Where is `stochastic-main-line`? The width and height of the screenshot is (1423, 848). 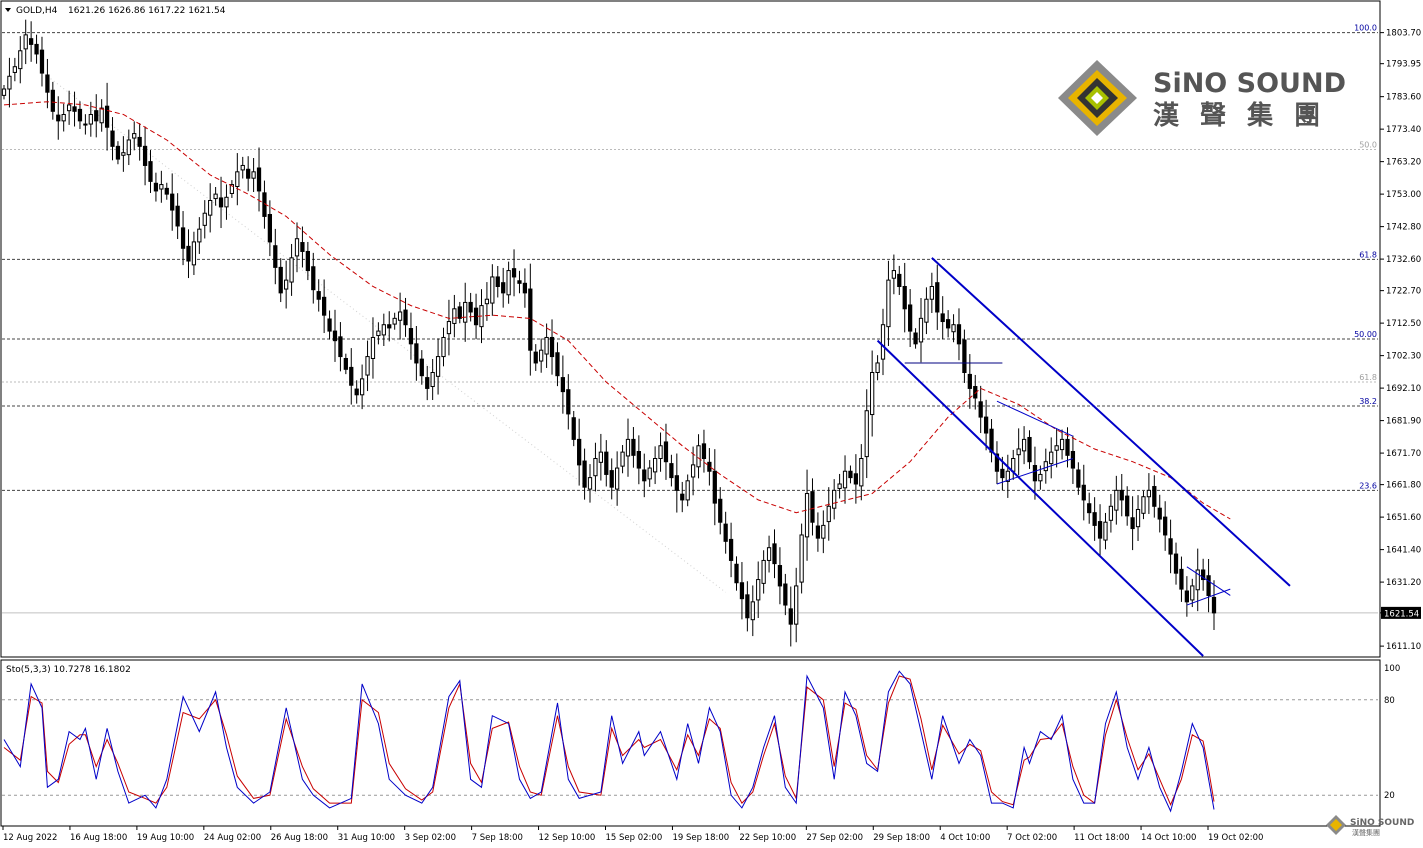
stochastic-main-line is located at coordinates (609, 741).